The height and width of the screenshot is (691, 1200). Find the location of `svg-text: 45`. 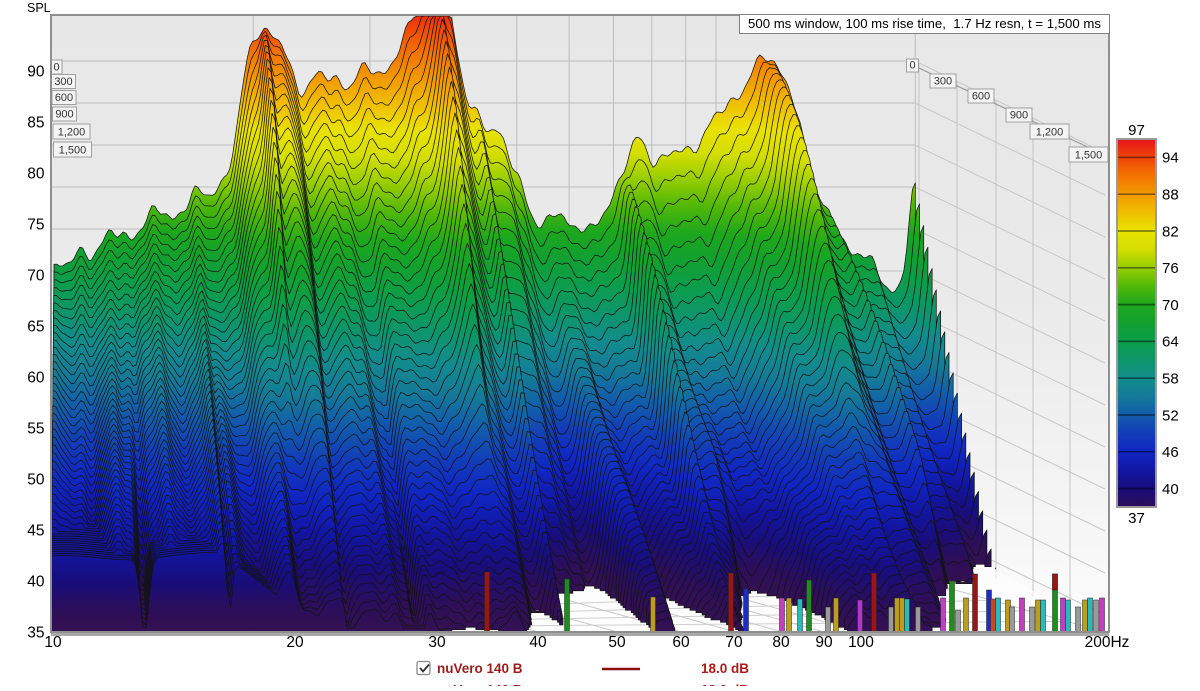

svg-text: 45 is located at coordinates (35, 530).